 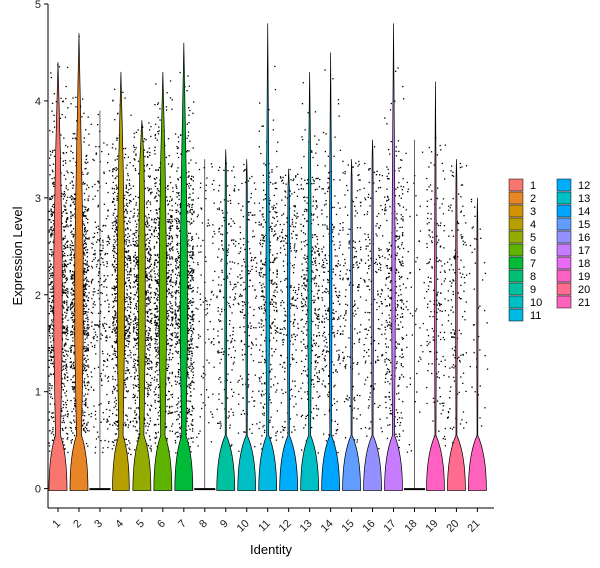 I want to click on x-tick-label-9: 9, so click(x=224, y=524).